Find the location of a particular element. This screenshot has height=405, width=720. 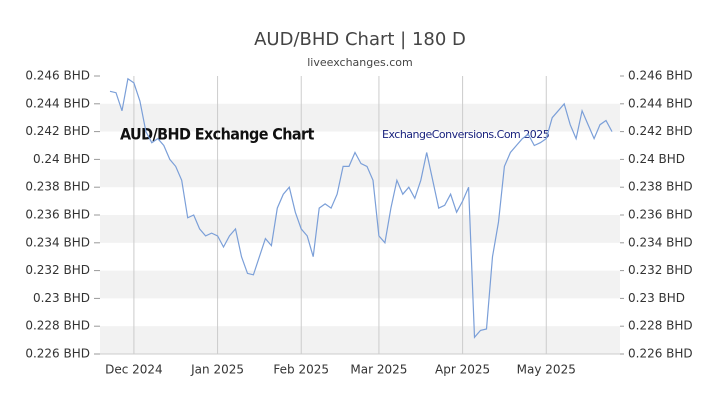

y2-tick-label: 0.234 BHD is located at coordinates (660, 242).